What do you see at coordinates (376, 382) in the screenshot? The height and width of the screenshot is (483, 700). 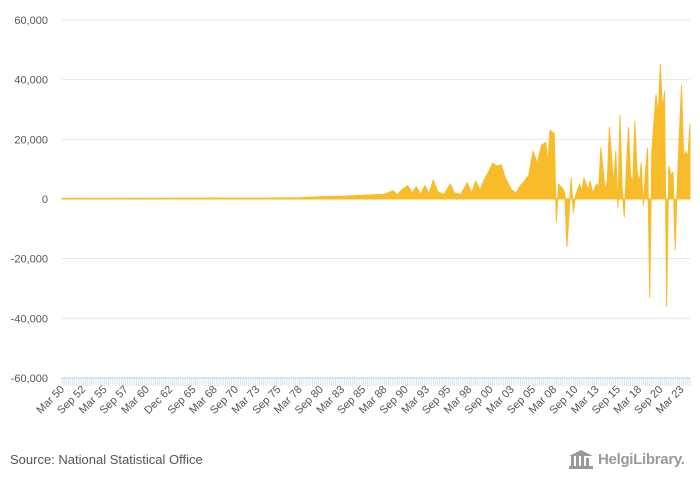 I see `x-axis-ticks` at bounding box center [376, 382].